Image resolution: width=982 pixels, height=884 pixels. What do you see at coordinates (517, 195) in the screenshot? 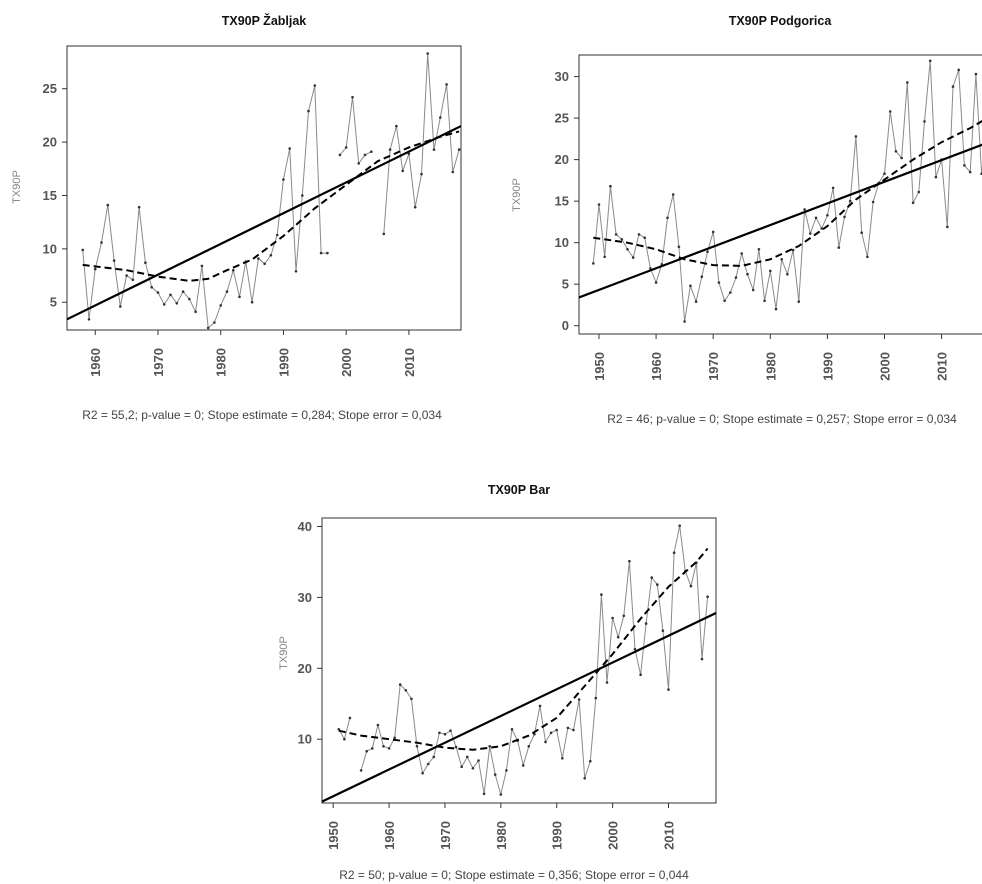
I see `y-axis-label: TX90P` at bounding box center [517, 195].